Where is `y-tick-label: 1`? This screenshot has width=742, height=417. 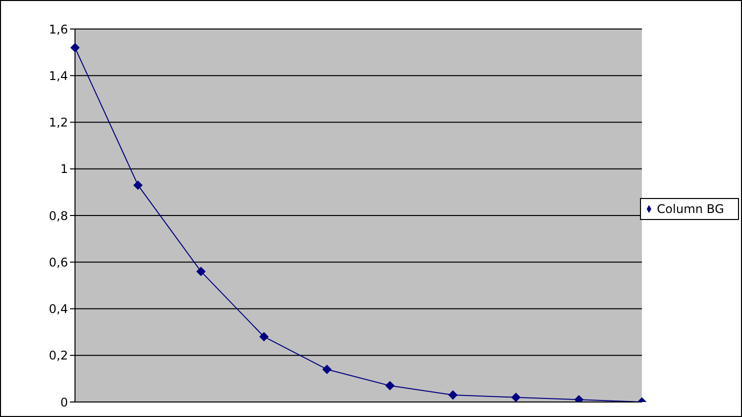 y-tick-label: 1 is located at coordinates (64, 169).